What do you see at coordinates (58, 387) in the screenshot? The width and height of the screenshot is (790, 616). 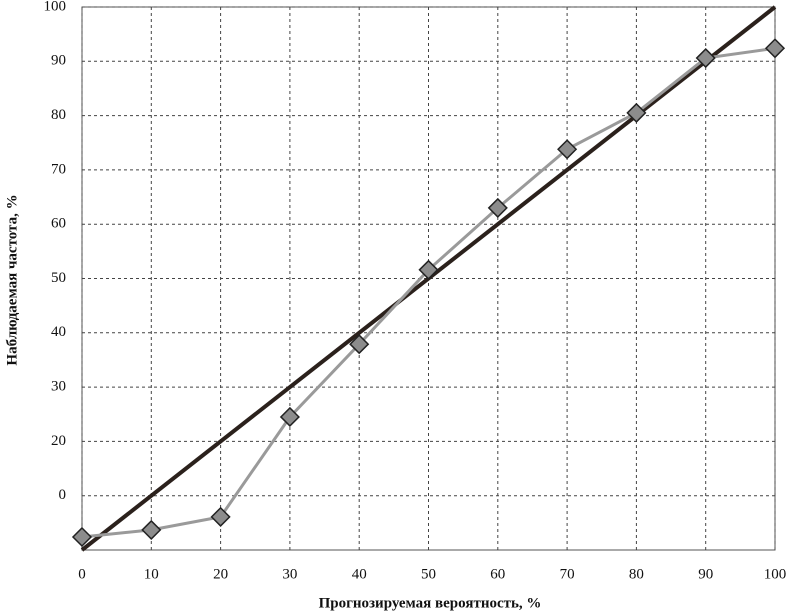 I see `y-tick-label: 30` at bounding box center [58, 387].